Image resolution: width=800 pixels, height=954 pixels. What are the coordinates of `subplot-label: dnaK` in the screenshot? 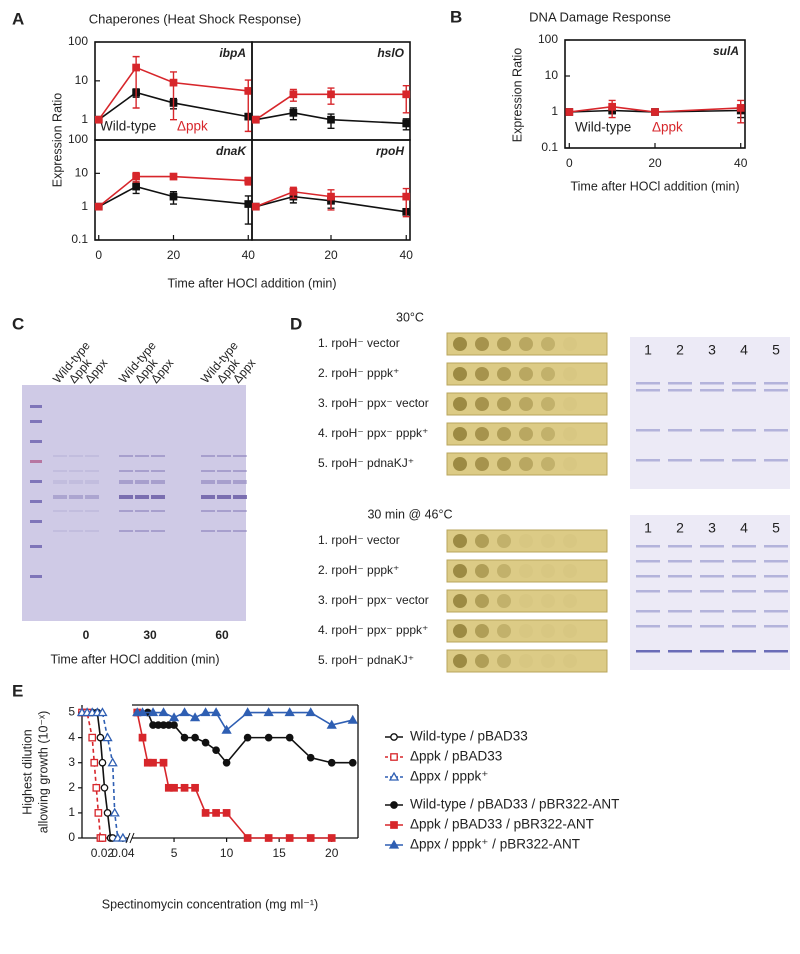 It's located at (231, 151).